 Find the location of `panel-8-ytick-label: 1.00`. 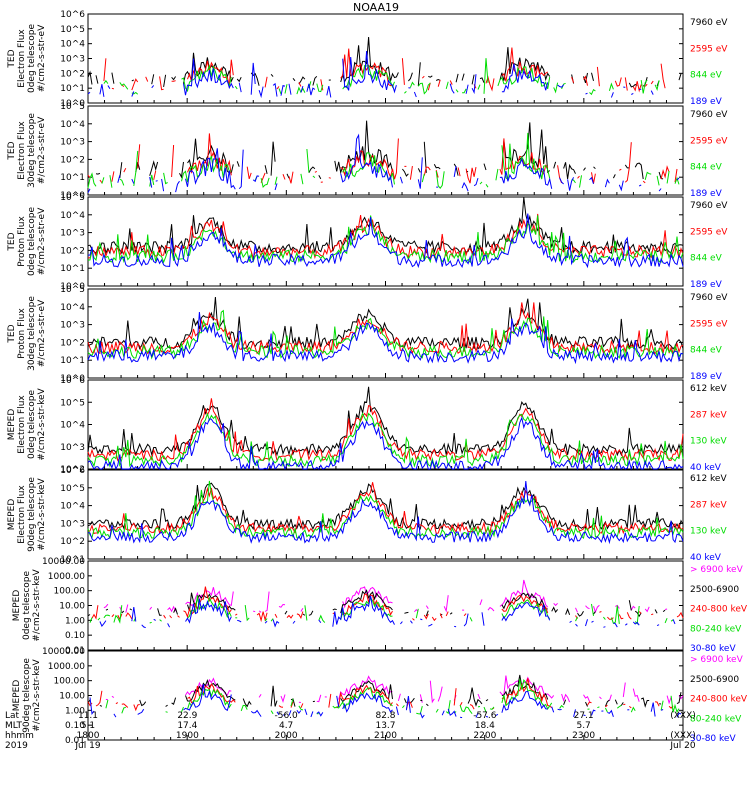

panel-8-ytick-label: 1.00 is located at coordinates (75, 711).